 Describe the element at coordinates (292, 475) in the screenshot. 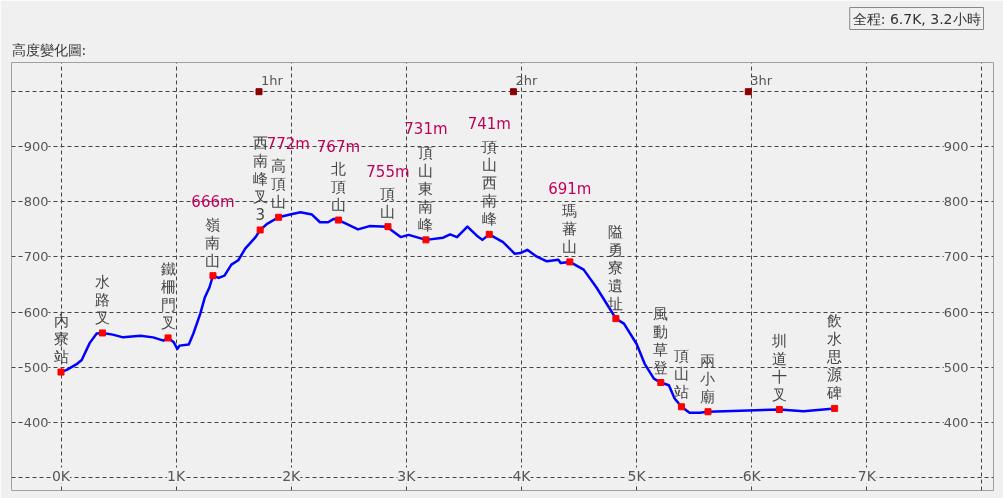

I see `x-tick-label: 2K` at that location.